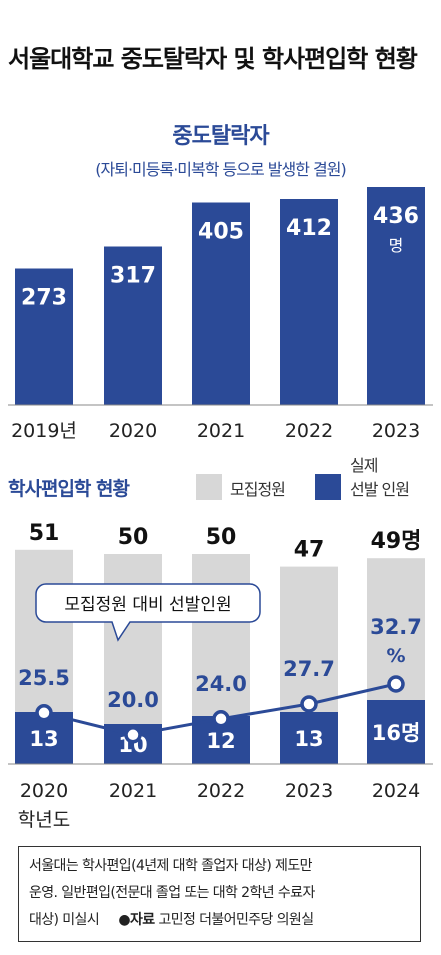  I want to click on footnote-line-3-text: 대상) 미실시, so click(64, 920).